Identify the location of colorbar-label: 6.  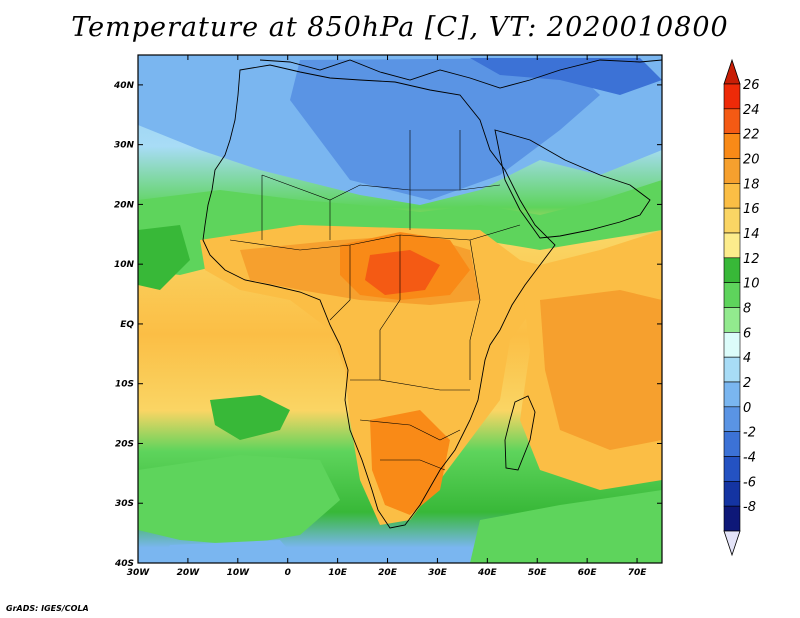
(747, 333).